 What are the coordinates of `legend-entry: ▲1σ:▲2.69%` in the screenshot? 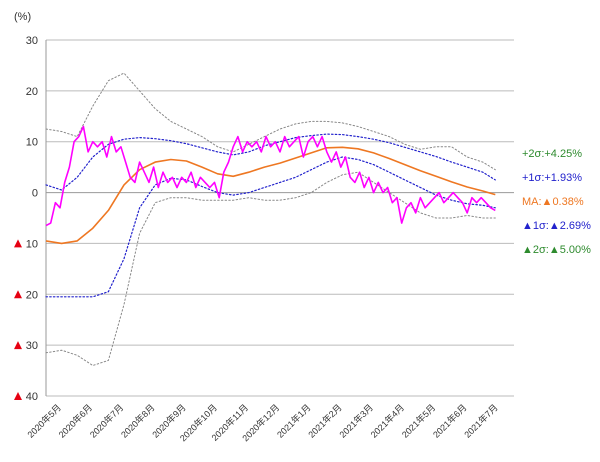 It's located at (556, 226).